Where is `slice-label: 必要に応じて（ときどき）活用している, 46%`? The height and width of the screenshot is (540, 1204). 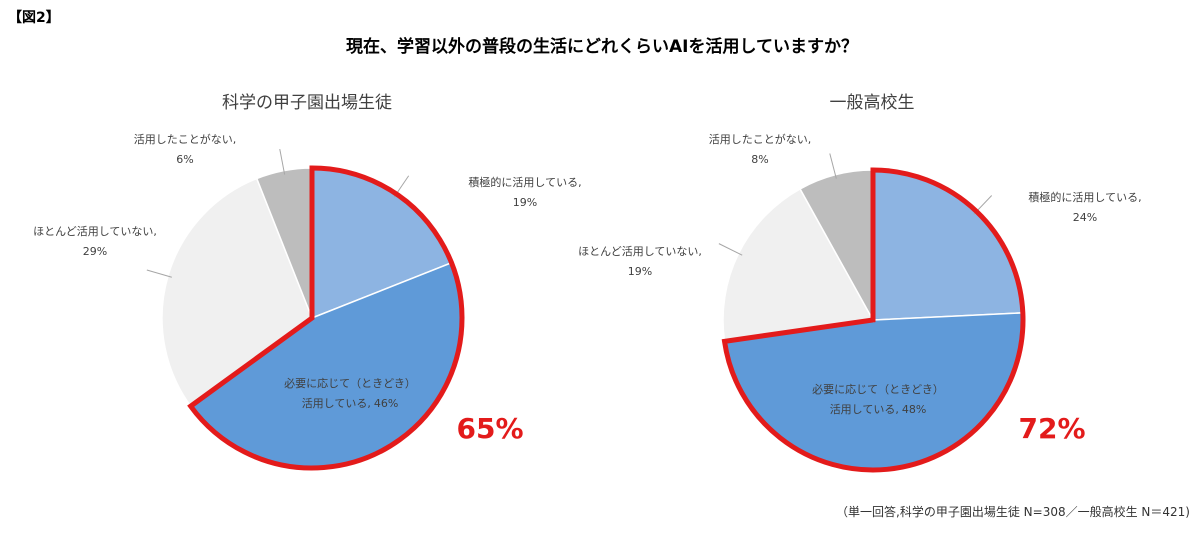 slice-label: 必要に応じて（ときどき）活用している, 46% is located at coordinates (350, 394).